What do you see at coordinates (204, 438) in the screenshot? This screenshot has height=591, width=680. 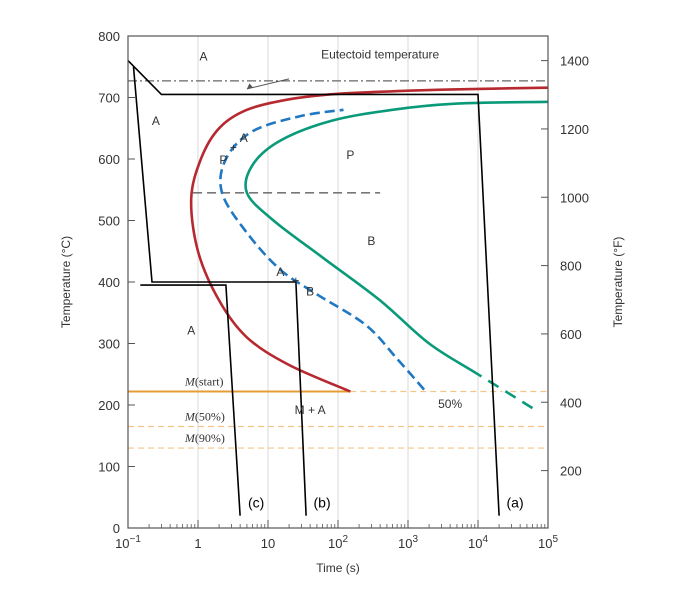 I see `m-label: M(90%)` at bounding box center [204, 438].